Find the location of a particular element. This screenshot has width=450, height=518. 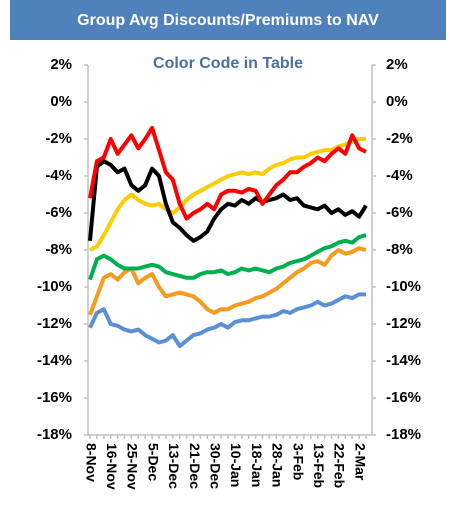

y2-tick-label: -2% is located at coordinates (399, 138).